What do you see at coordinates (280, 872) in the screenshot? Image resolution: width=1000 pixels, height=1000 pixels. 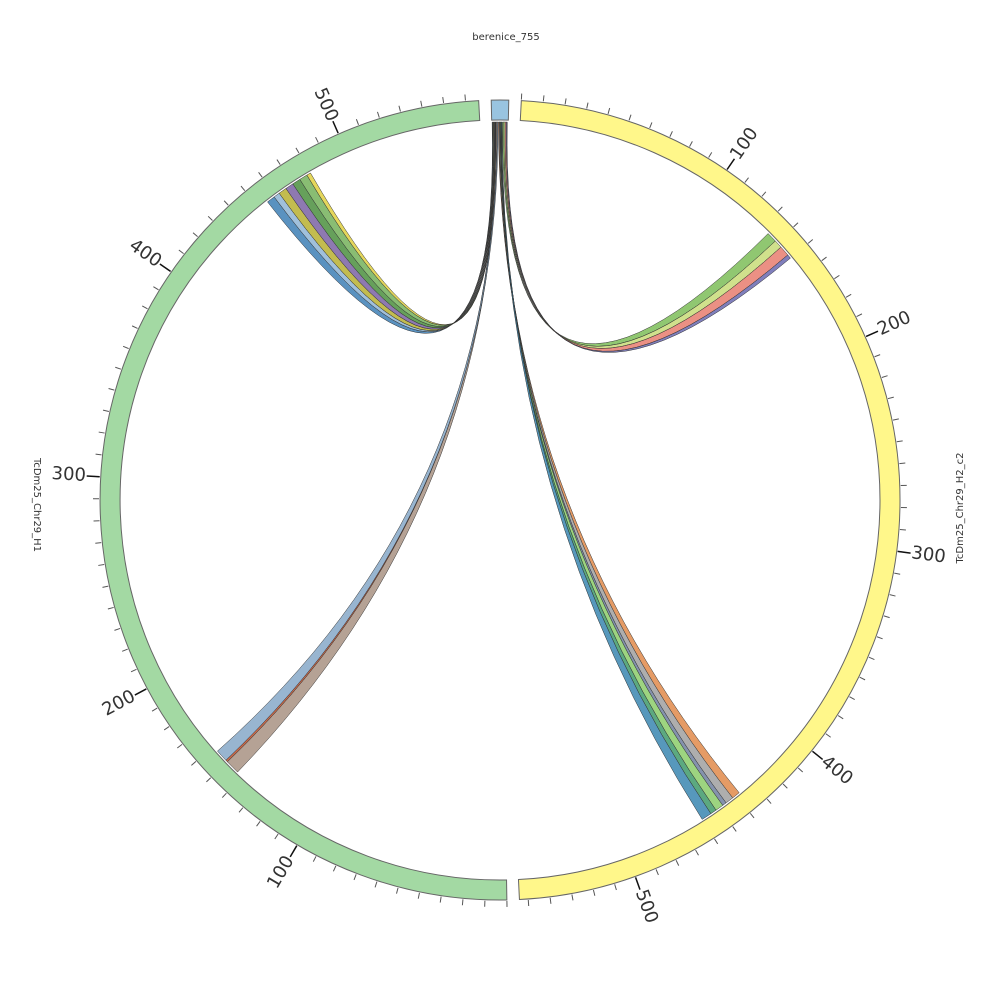 I see `tick-label: 100` at bounding box center [280, 872].